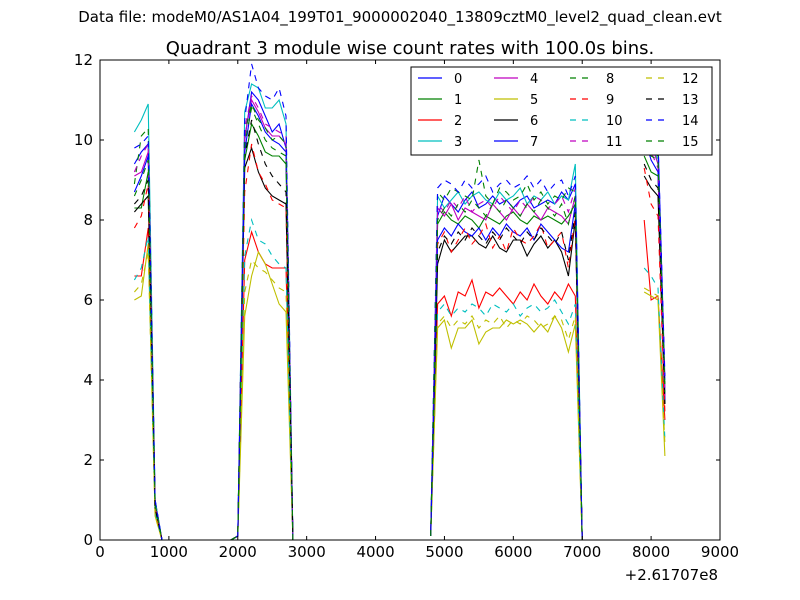  I want to click on legend-frame, so click(561, 111).